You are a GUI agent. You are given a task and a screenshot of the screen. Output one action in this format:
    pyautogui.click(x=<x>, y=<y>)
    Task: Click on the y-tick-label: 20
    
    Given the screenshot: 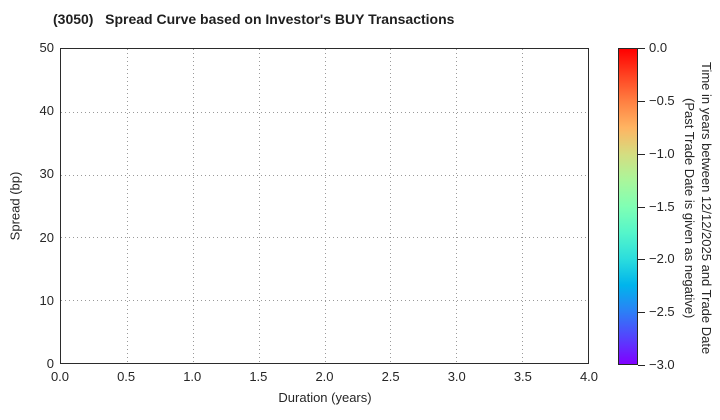 What is the action you would take?
    pyautogui.click(x=46, y=237)
    